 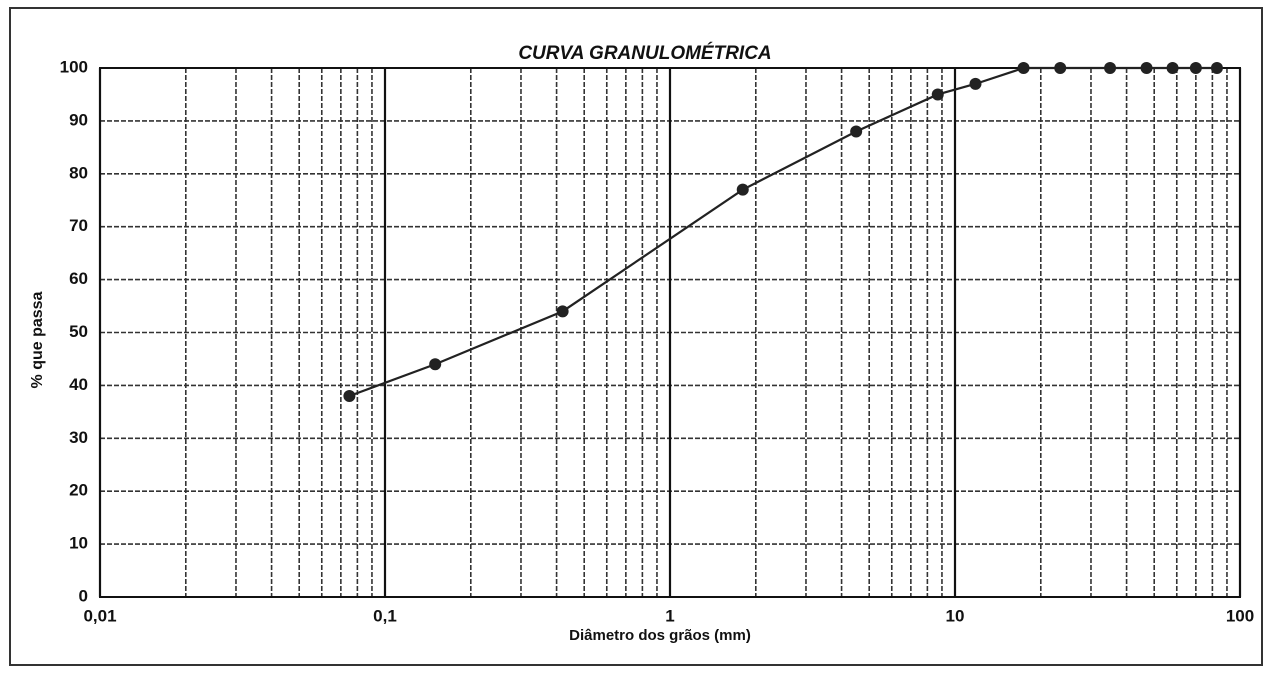 What do you see at coordinates (37, 339) in the screenshot?
I see `y-axis-label: % que passa` at bounding box center [37, 339].